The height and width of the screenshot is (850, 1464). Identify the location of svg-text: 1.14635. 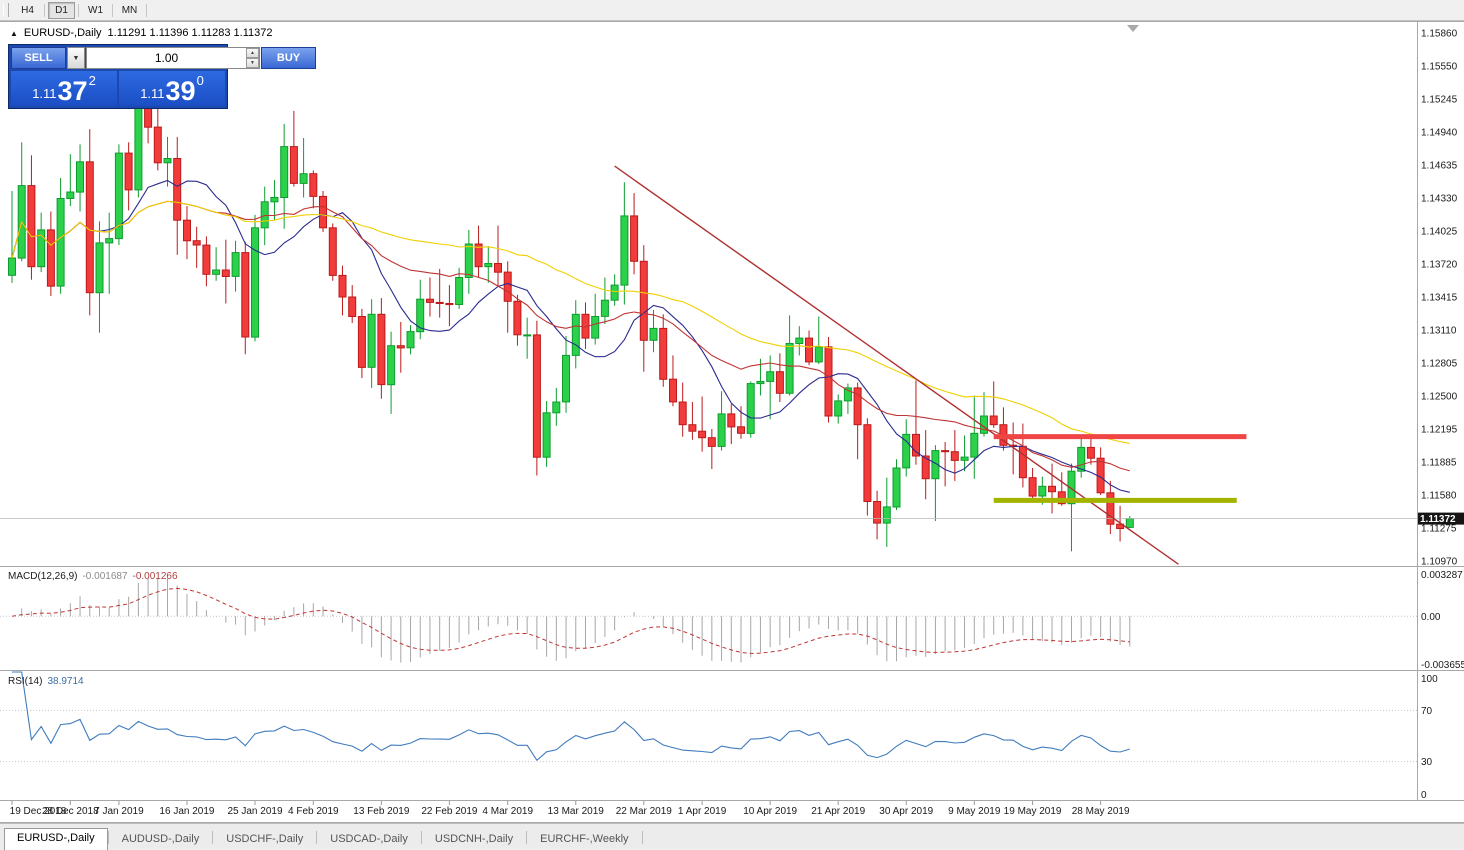
(1439, 166).